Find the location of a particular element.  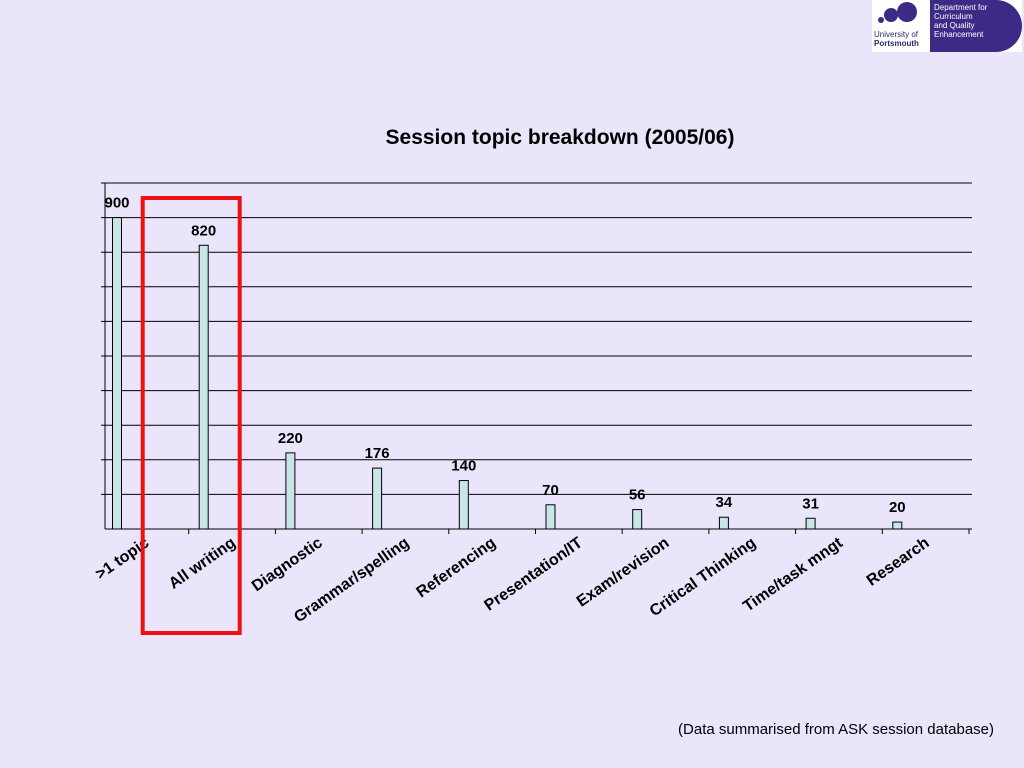

category-label: All writing is located at coordinates (202, 563).